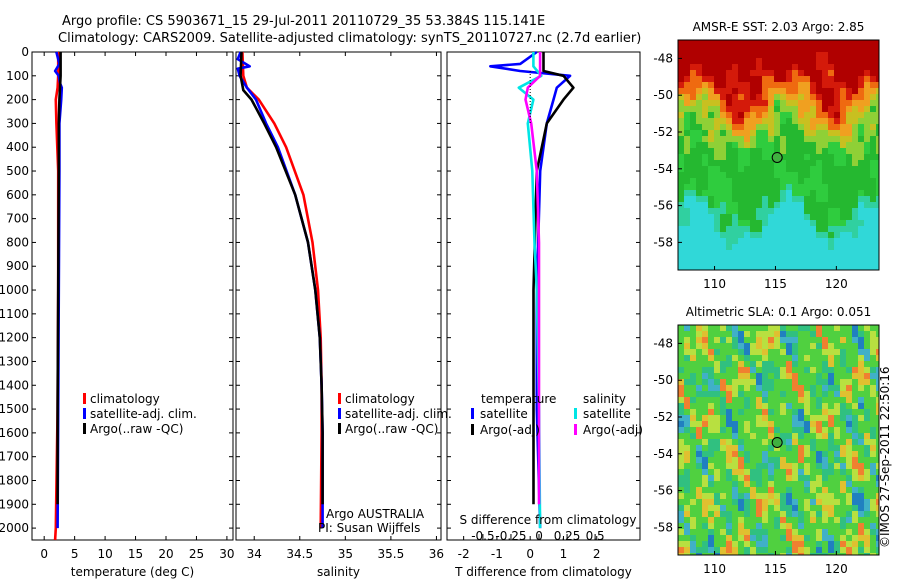 The height and width of the screenshot is (580, 900). What do you see at coordinates (375, 514) in the screenshot?
I see `annotation-line1: Argo AUSTRALIA` at bounding box center [375, 514].